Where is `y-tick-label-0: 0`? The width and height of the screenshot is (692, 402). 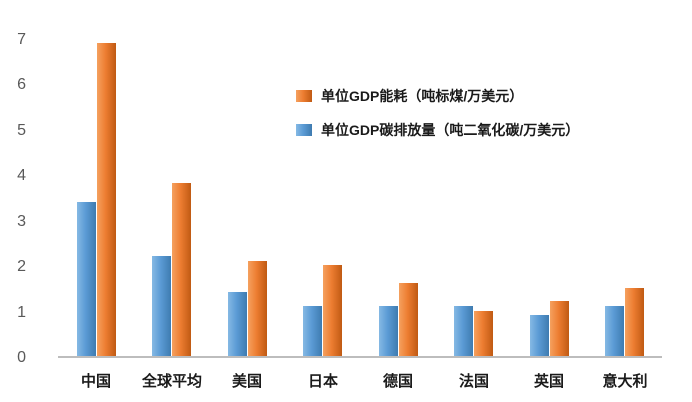 y-tick-label-0: 0 is located at coordinates (21, 357).